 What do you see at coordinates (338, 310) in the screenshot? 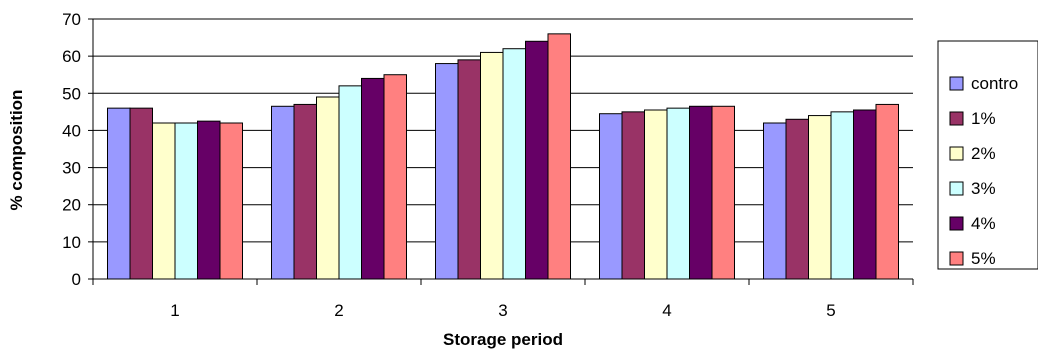
I see `x-tick-label: 2` at bounding box center [338, 310].